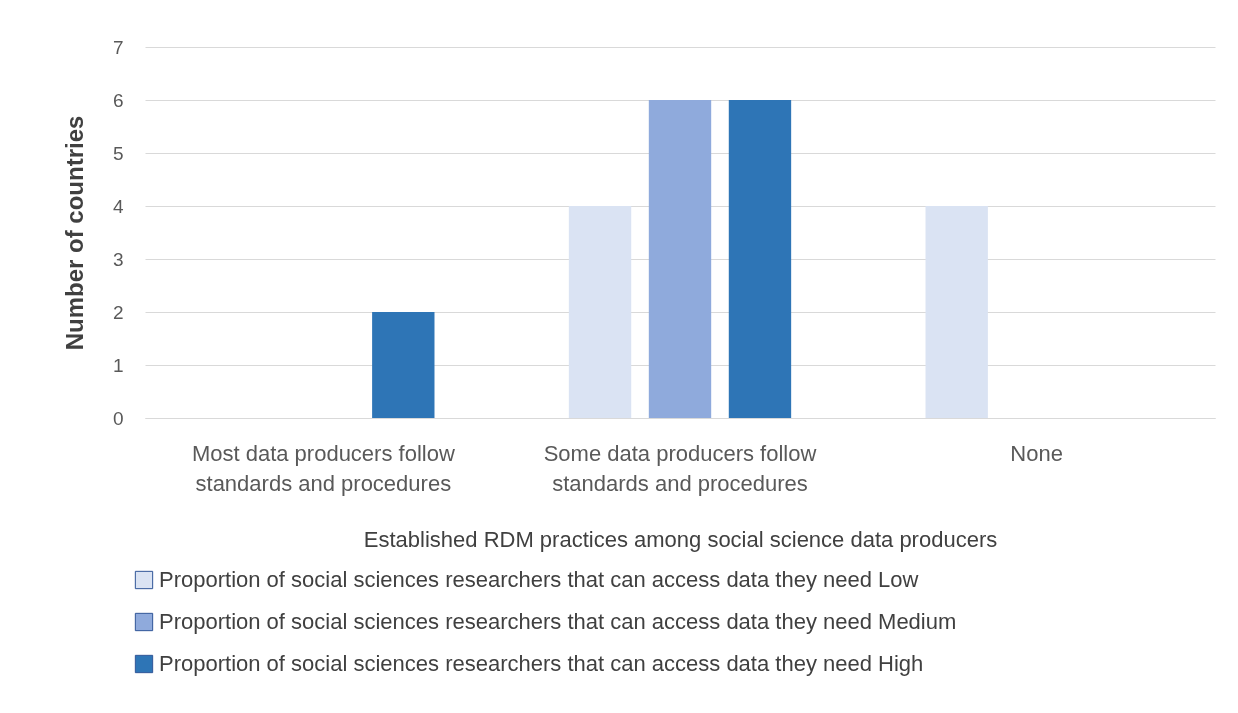 Image resolution: width=1238 pixels, height=713 pixels. I want to click on y-tick-label: 5, so click(118, 153).